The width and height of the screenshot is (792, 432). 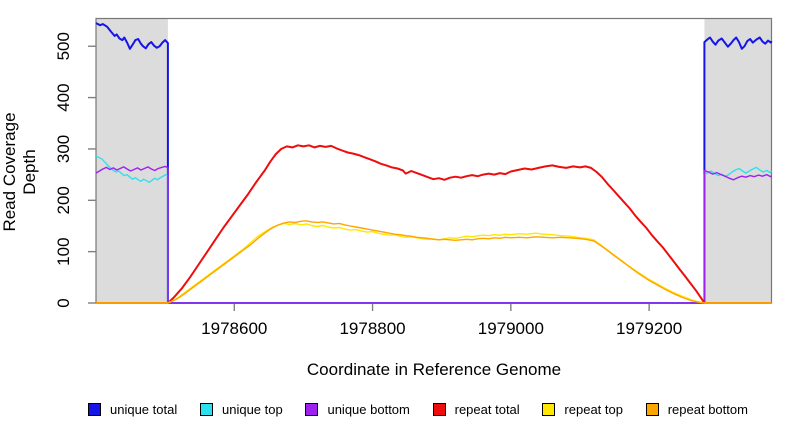 I want to click on legend-label: unique bottom, so click(x=368, y=409).